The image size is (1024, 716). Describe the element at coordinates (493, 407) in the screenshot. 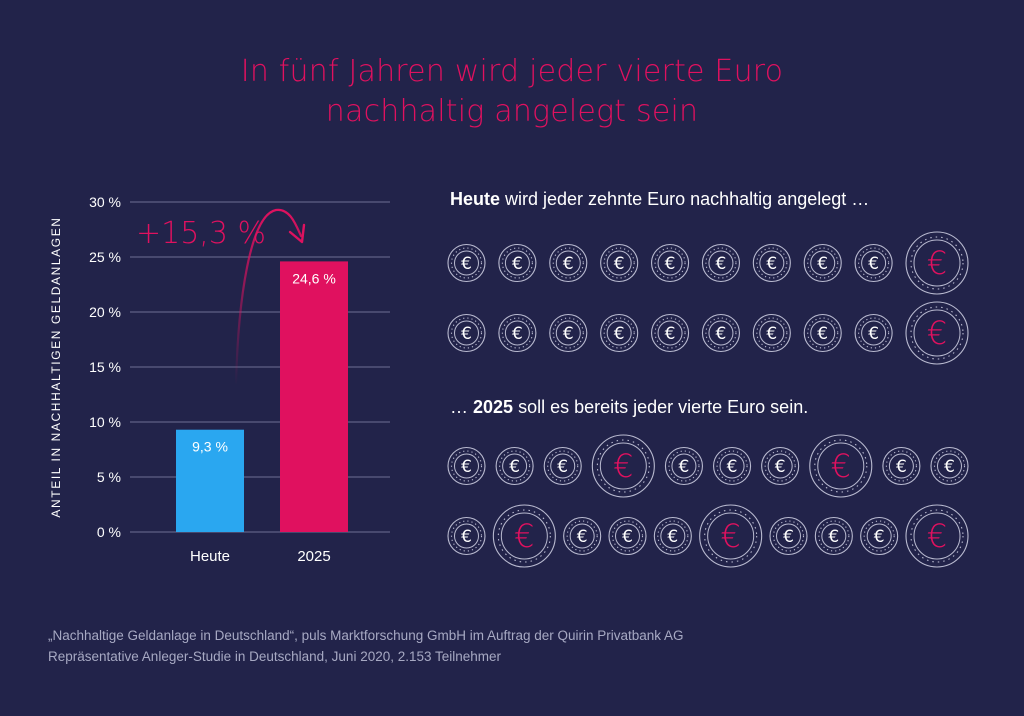

I see `coins-future-caption-bold: 2025` at that location.